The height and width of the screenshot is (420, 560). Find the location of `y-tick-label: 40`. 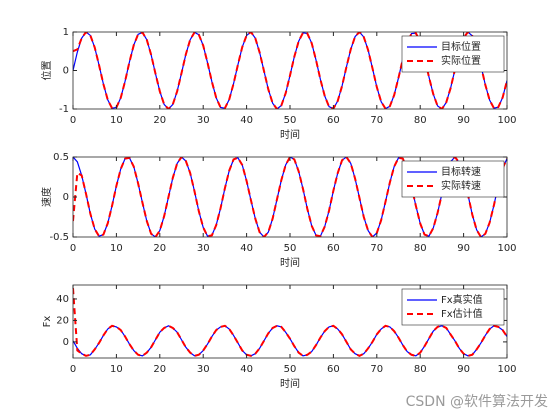

y-tick-label: 40 is located at coordinates (62, 299).